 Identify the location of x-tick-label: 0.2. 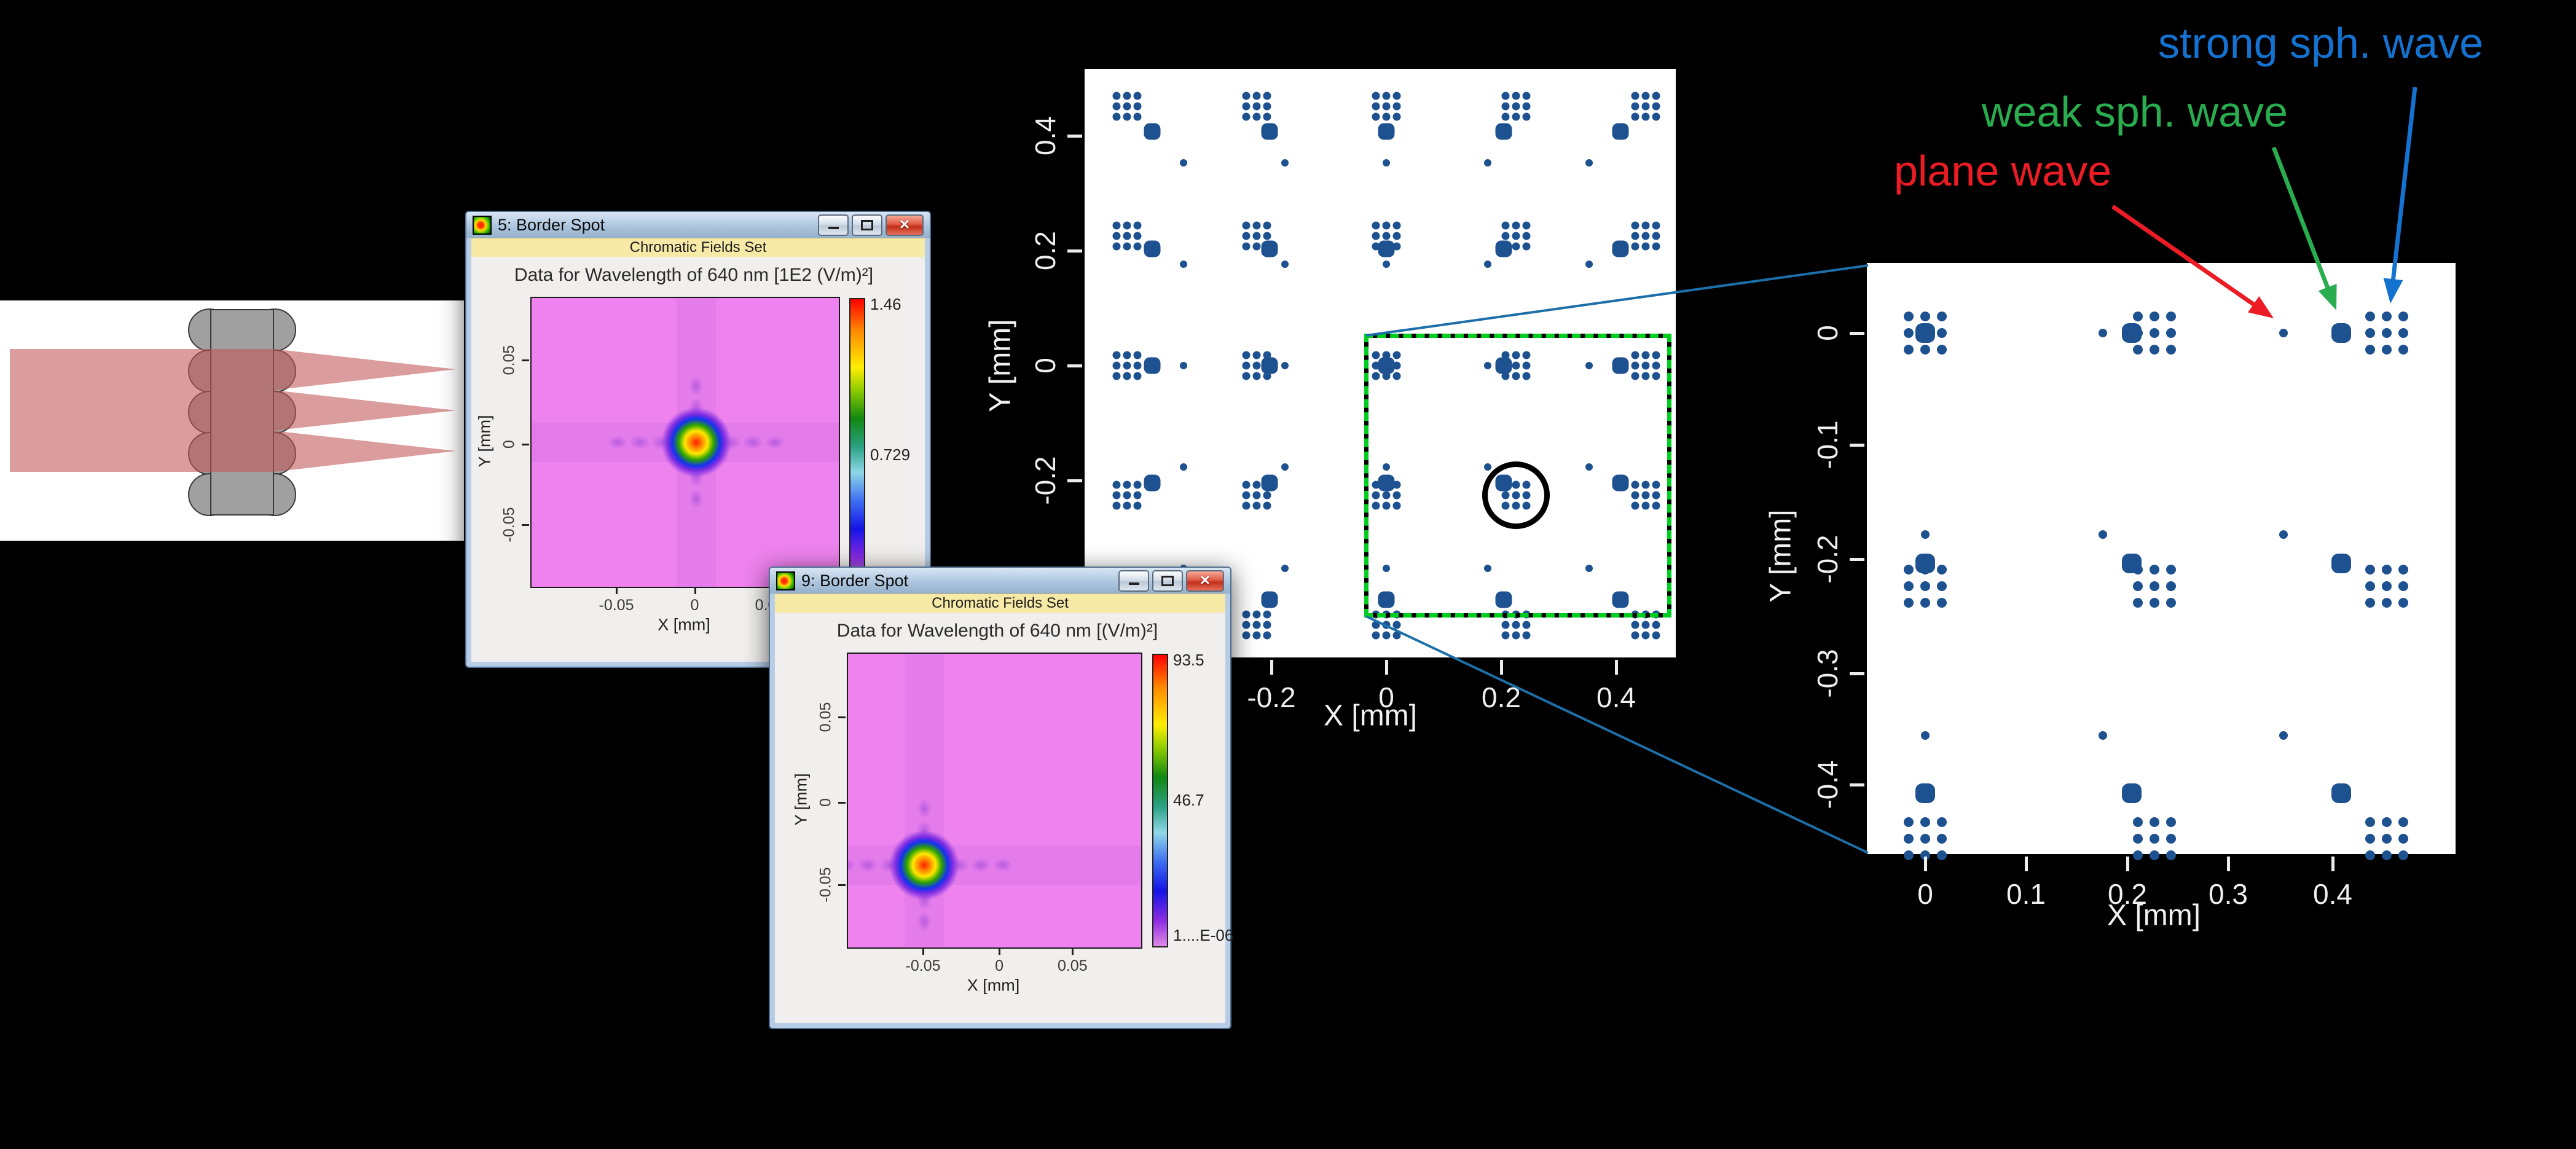
(1501, 697).